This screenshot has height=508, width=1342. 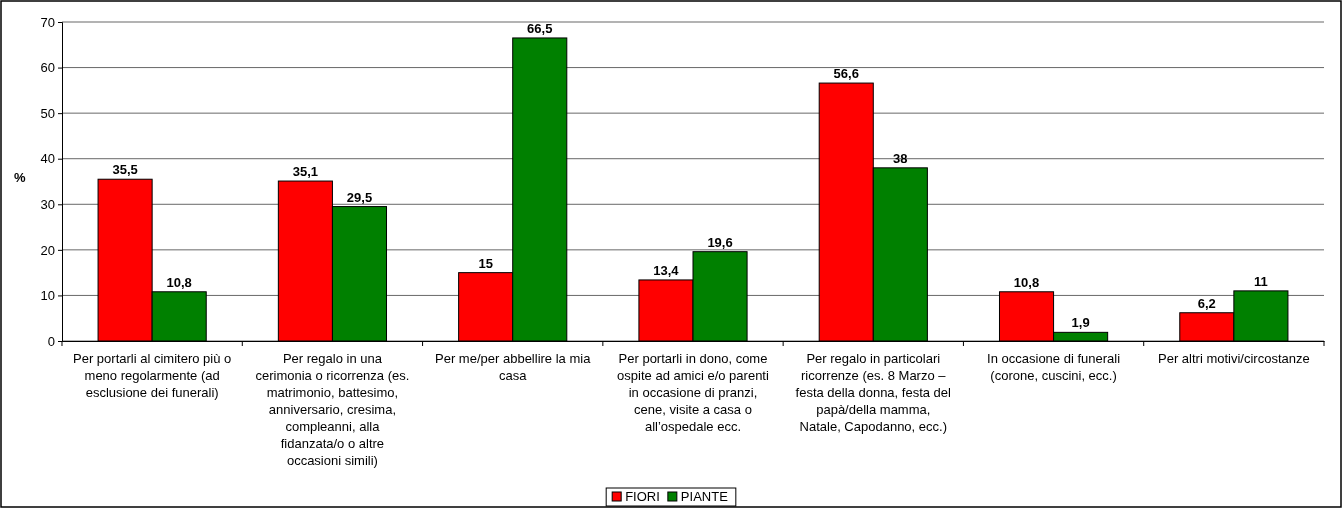 I want to click on y-tick-label: 60, so click(x=47, y=68).